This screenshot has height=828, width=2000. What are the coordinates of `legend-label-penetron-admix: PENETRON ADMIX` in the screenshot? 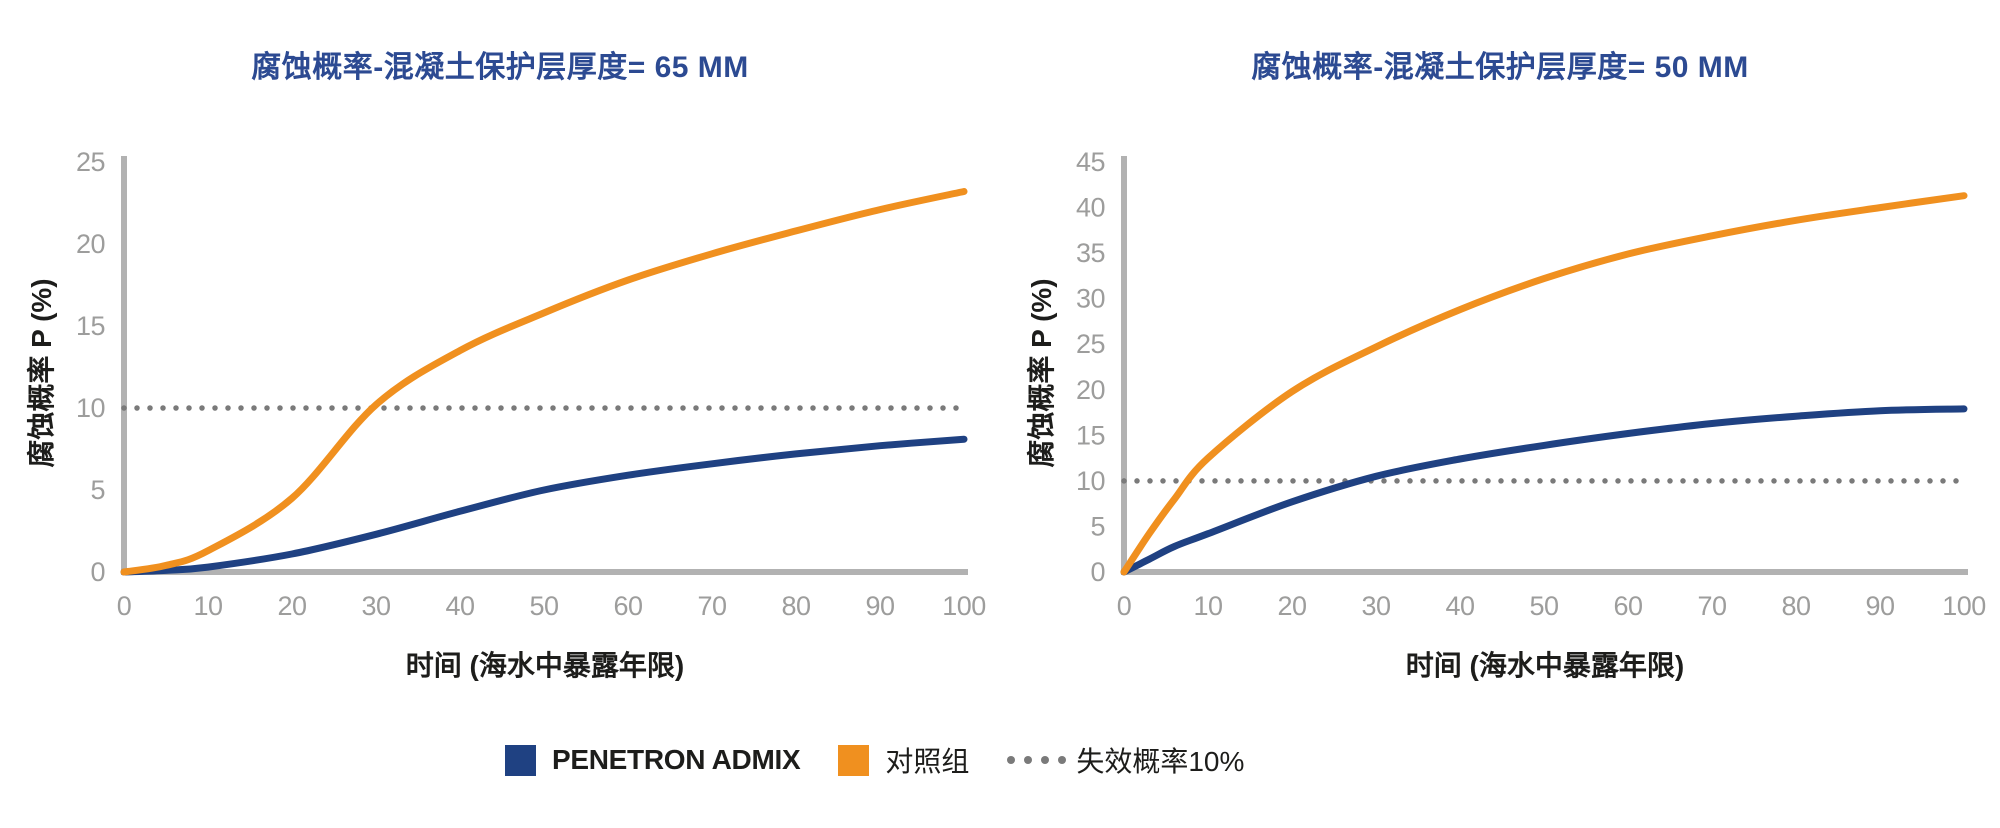 It's located at (676, 759).